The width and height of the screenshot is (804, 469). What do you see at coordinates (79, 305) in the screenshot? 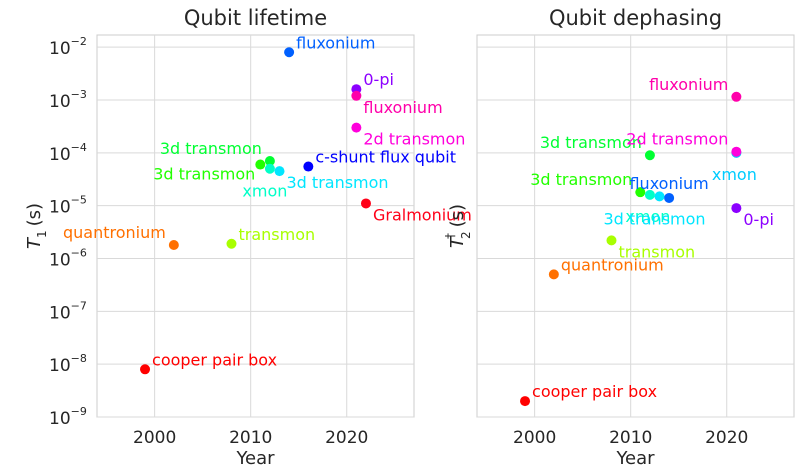
I see `y-tick-exponent: −7` at bounding box center [79, 305].